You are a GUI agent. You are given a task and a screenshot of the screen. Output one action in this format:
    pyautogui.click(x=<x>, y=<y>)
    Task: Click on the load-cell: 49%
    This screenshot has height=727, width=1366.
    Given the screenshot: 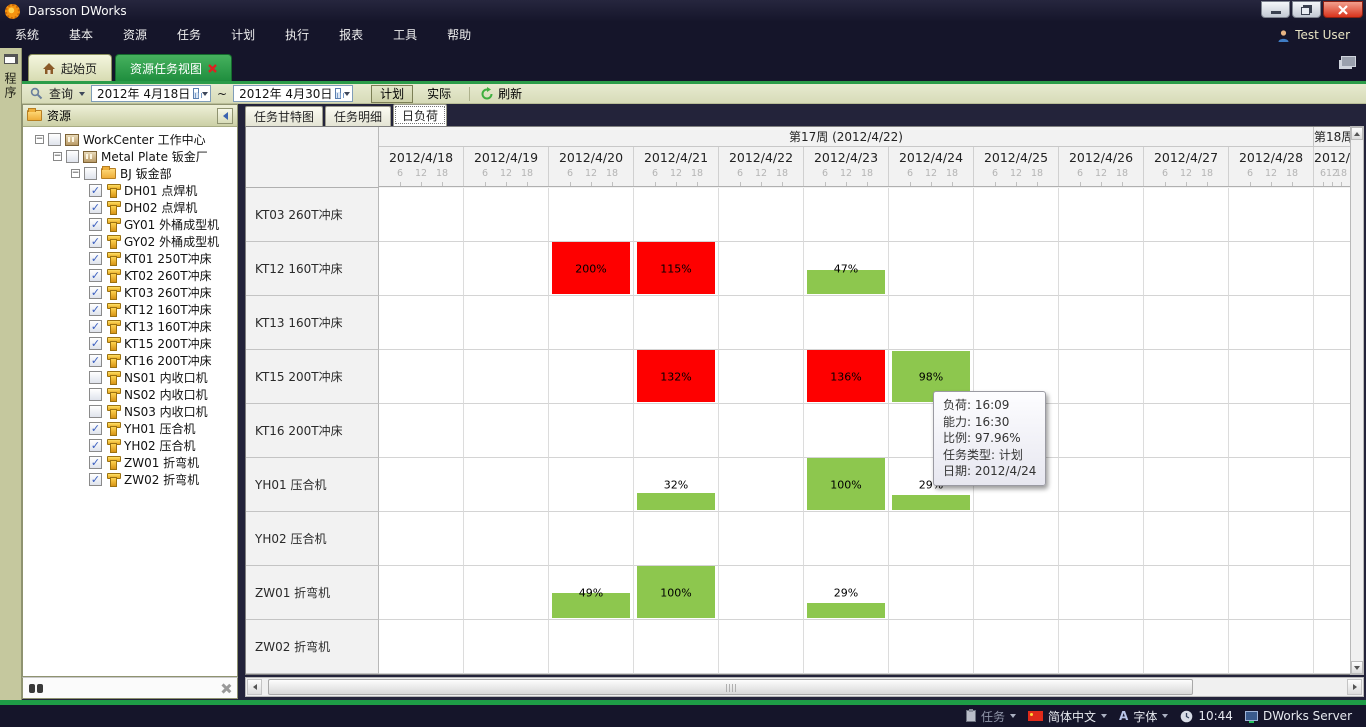 What is the action you would take?
    pyautogui.click(x=591, y=593)
    